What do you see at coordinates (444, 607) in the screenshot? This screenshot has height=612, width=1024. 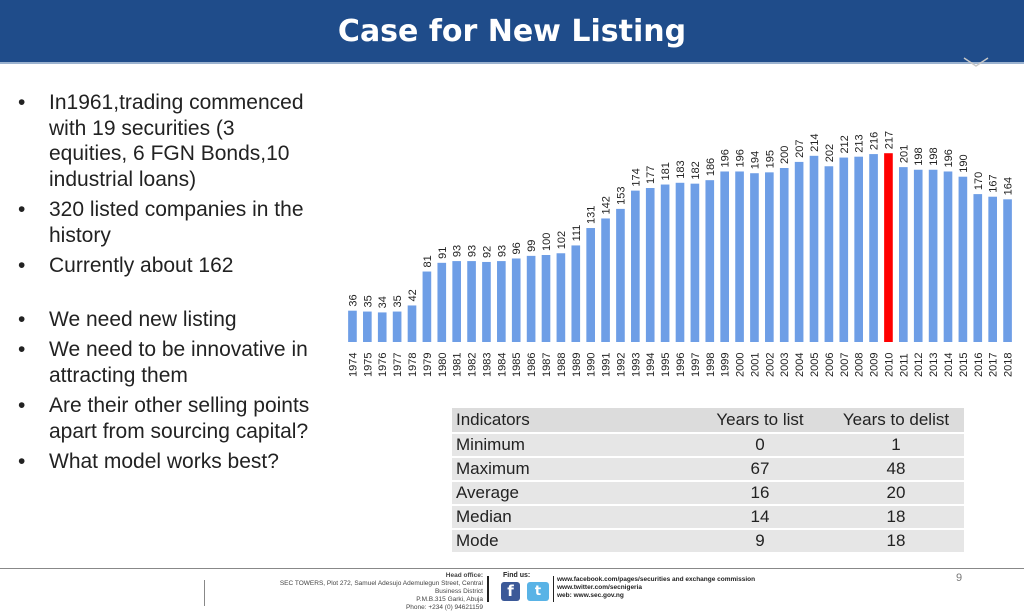 I see `phone-number: Phone: +234 (0) 94621159` at bounding box center [444, 607].